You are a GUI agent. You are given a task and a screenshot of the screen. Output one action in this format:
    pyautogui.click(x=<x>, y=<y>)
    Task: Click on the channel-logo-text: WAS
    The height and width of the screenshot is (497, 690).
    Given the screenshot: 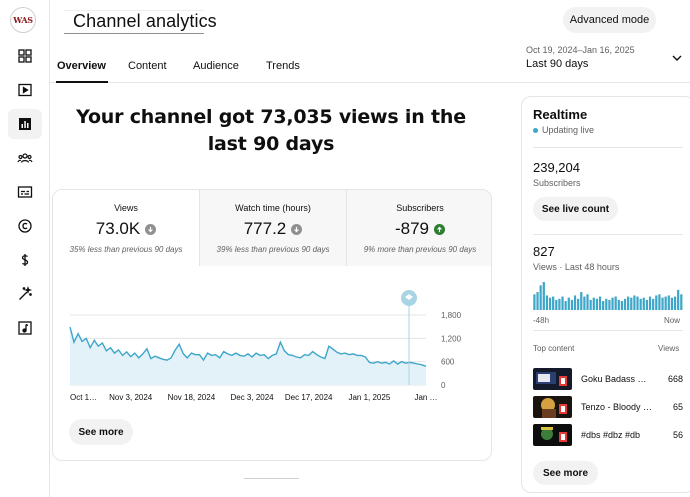 What is the action you would take?
    pyautogui.click(x=23, y=20)
    